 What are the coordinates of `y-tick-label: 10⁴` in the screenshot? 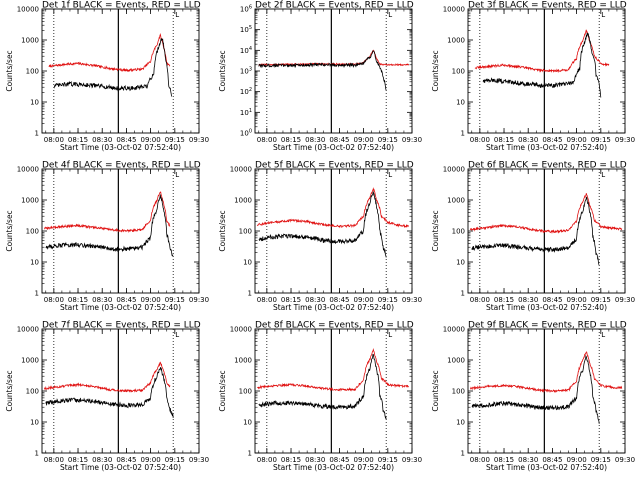 It's located at (246, 50).